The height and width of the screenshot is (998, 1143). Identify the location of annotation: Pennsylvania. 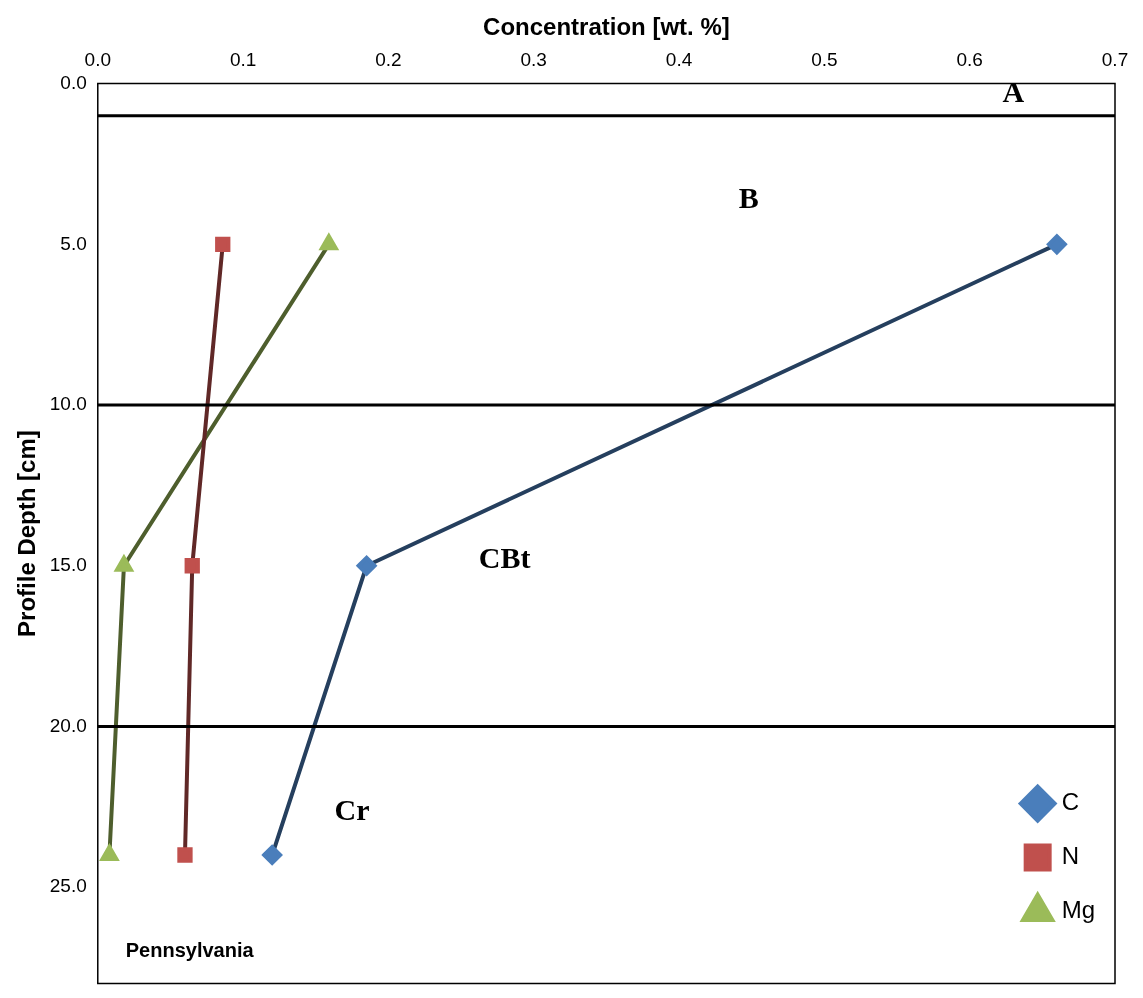
(190, 950).